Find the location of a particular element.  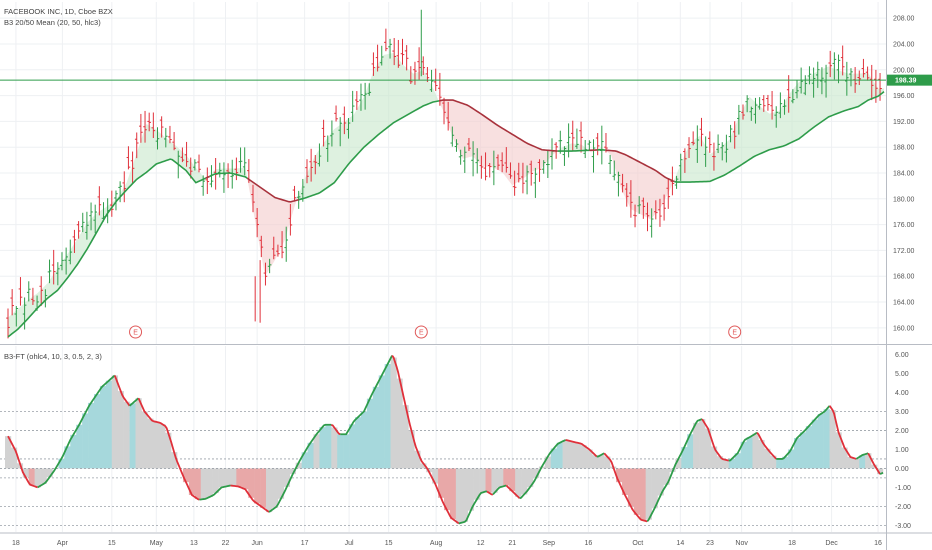

price-badge-layer: 198.39 is located at coordinates (909, 80).